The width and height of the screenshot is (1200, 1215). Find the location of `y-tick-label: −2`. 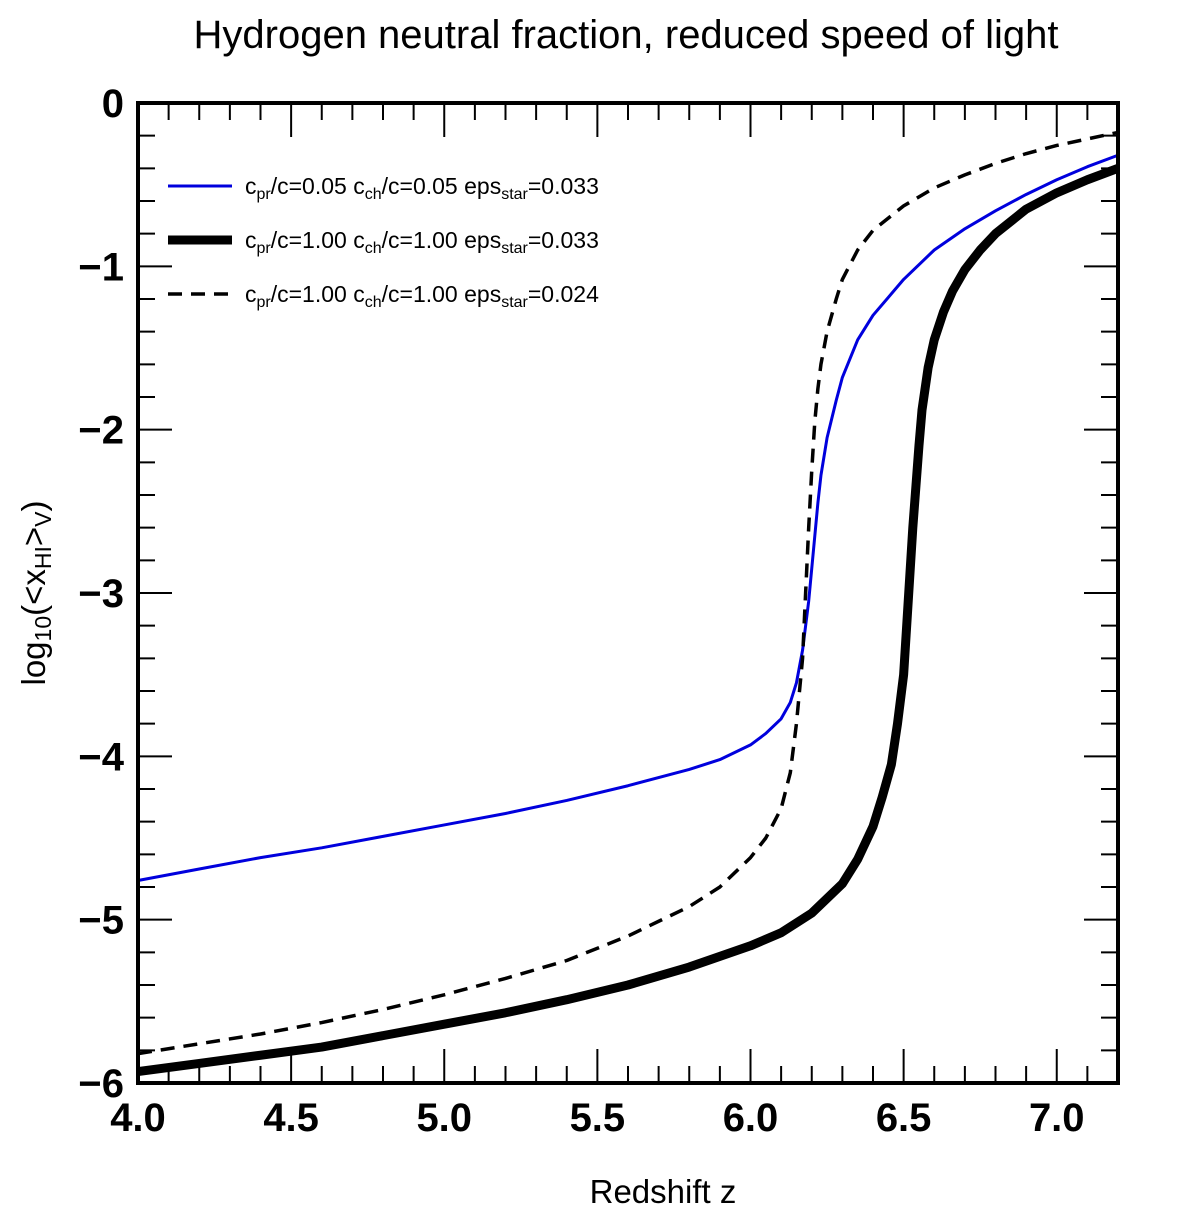

y-tick-label: −2 is located at coordinates (101, 431).